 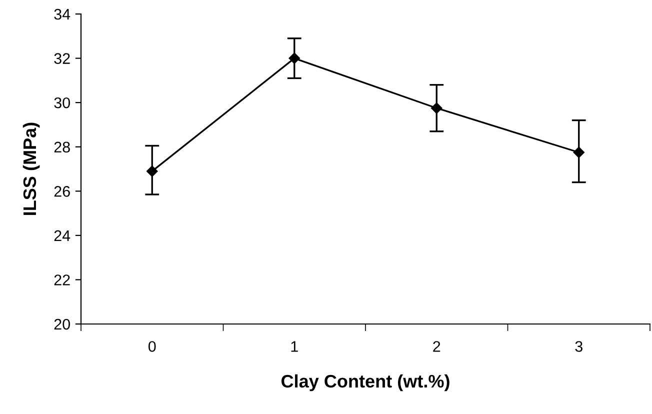 What do you see at coordinates (62, 102) in the screenshot?
I see `y-tick-label: 30` at bounding box center [62, 102].